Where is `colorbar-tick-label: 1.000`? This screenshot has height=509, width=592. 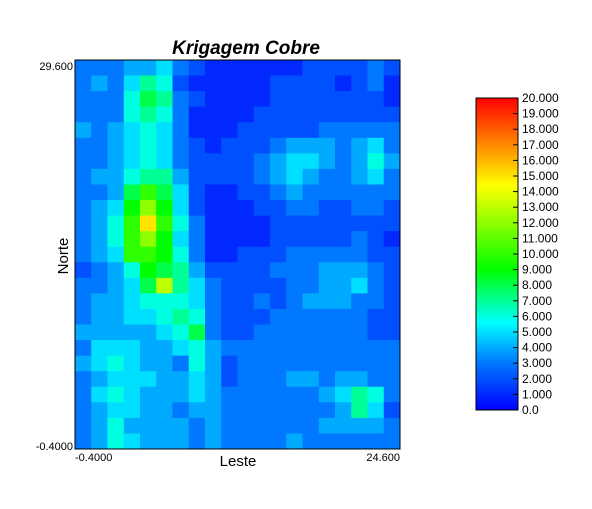 colorbar-tick-label: 1.000 is located at coordinates (537, 394).